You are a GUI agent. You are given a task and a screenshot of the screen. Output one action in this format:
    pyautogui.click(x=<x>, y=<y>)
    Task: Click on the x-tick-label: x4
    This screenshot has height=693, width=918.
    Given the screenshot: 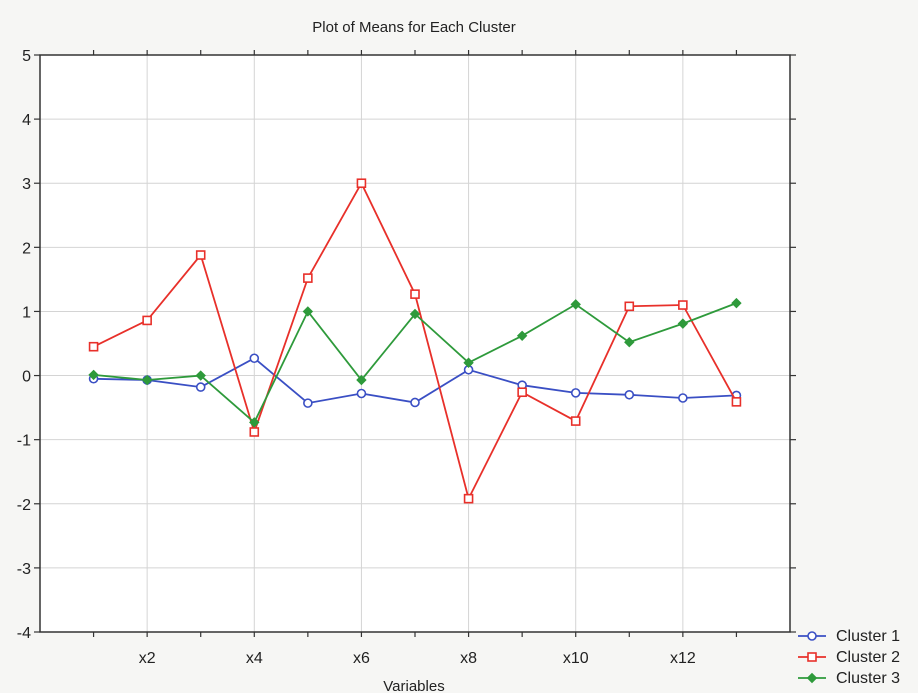 What is the action you would take?
    pyautogui.click(x=254, y=658)
    